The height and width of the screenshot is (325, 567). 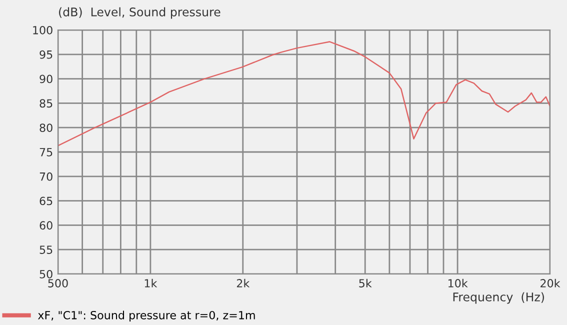 What do you see at coordinates (498, 298) in the screenshot?
I see `x-axis-title: Frequency (Hz)` at bounding box center [498, 298].